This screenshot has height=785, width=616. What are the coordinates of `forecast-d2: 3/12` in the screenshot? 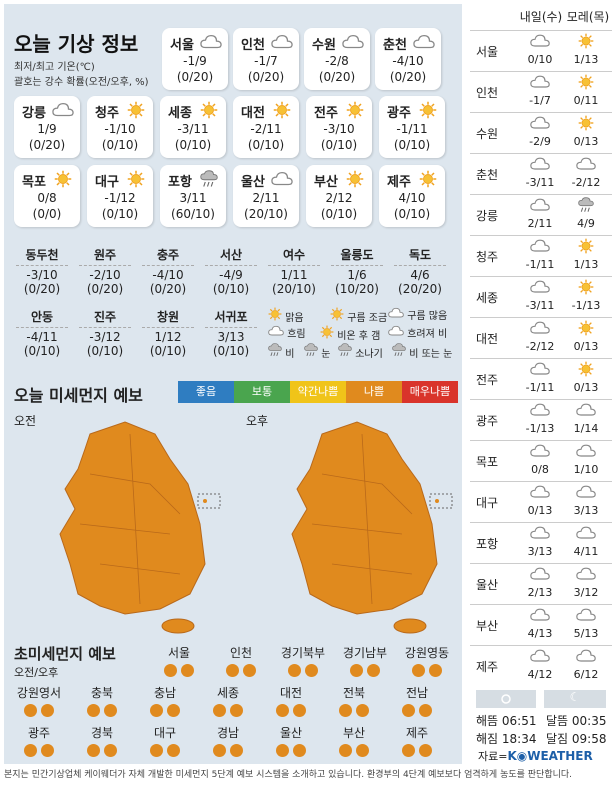 It's located at (586, 592).